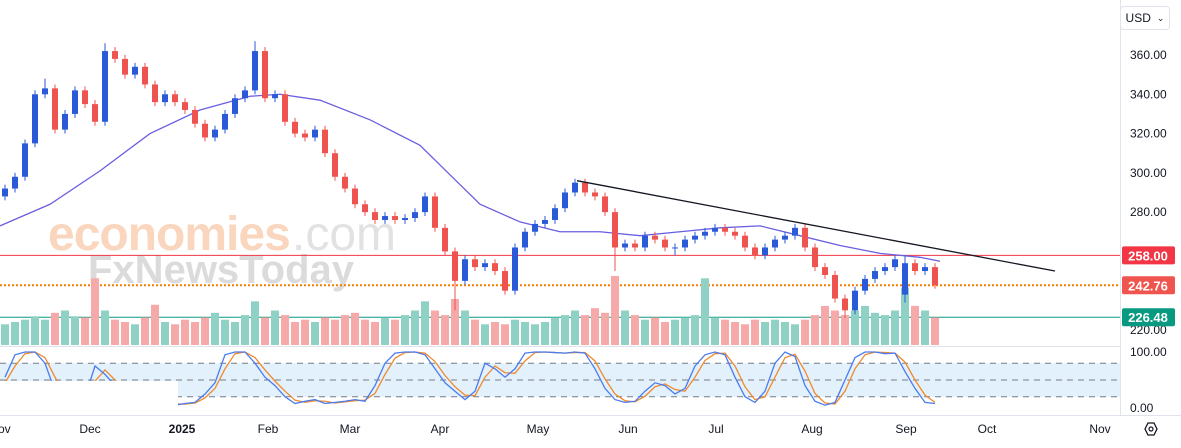 The height and width of the screenshot is (448, 1181). I want to click on time-tick-label: Nov, so click(1099, 429).